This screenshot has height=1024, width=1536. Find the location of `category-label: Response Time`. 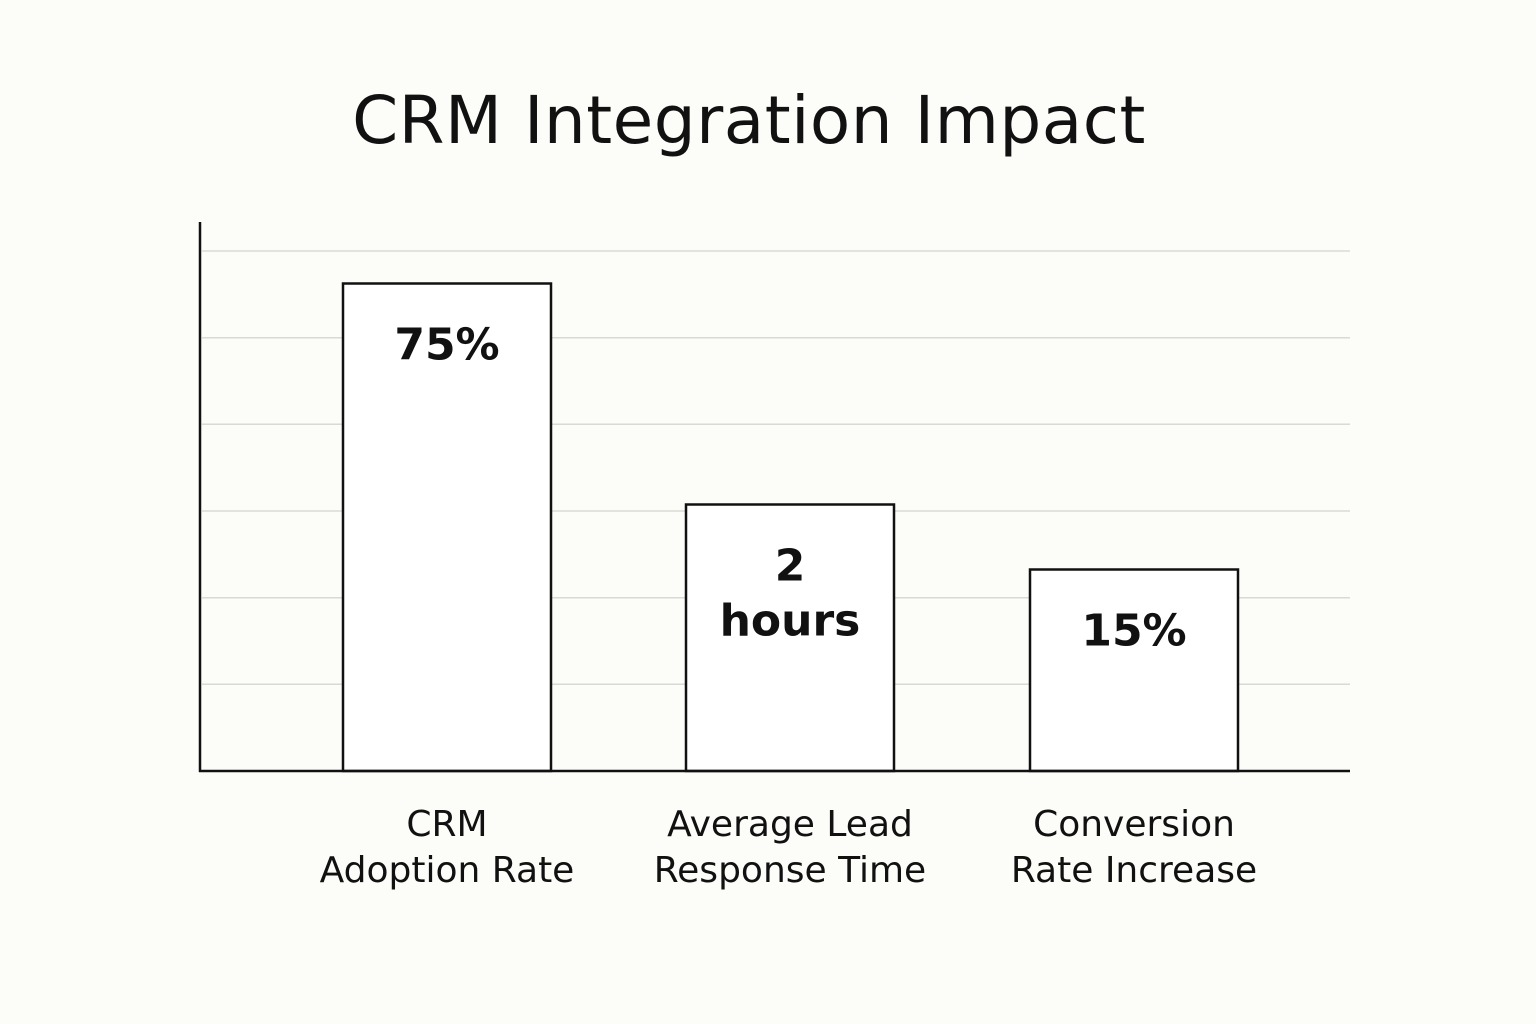

category-label: Response Time is located at coordinates (790, 870).